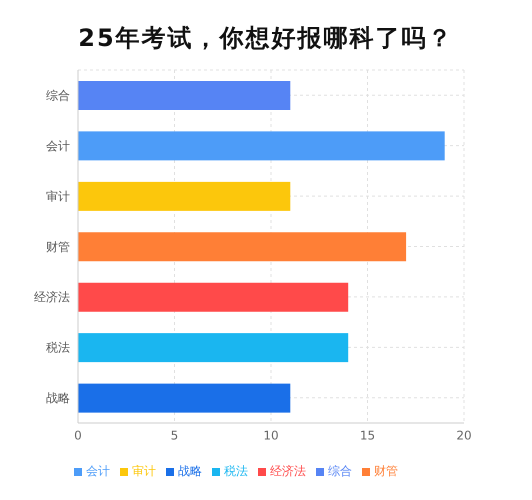 Image resolution: width=532 pixels, height=500 pixels. Describe the element at coordinates (58, 247) in the screenshot. I see `y-tick-label: 财管` at that location.